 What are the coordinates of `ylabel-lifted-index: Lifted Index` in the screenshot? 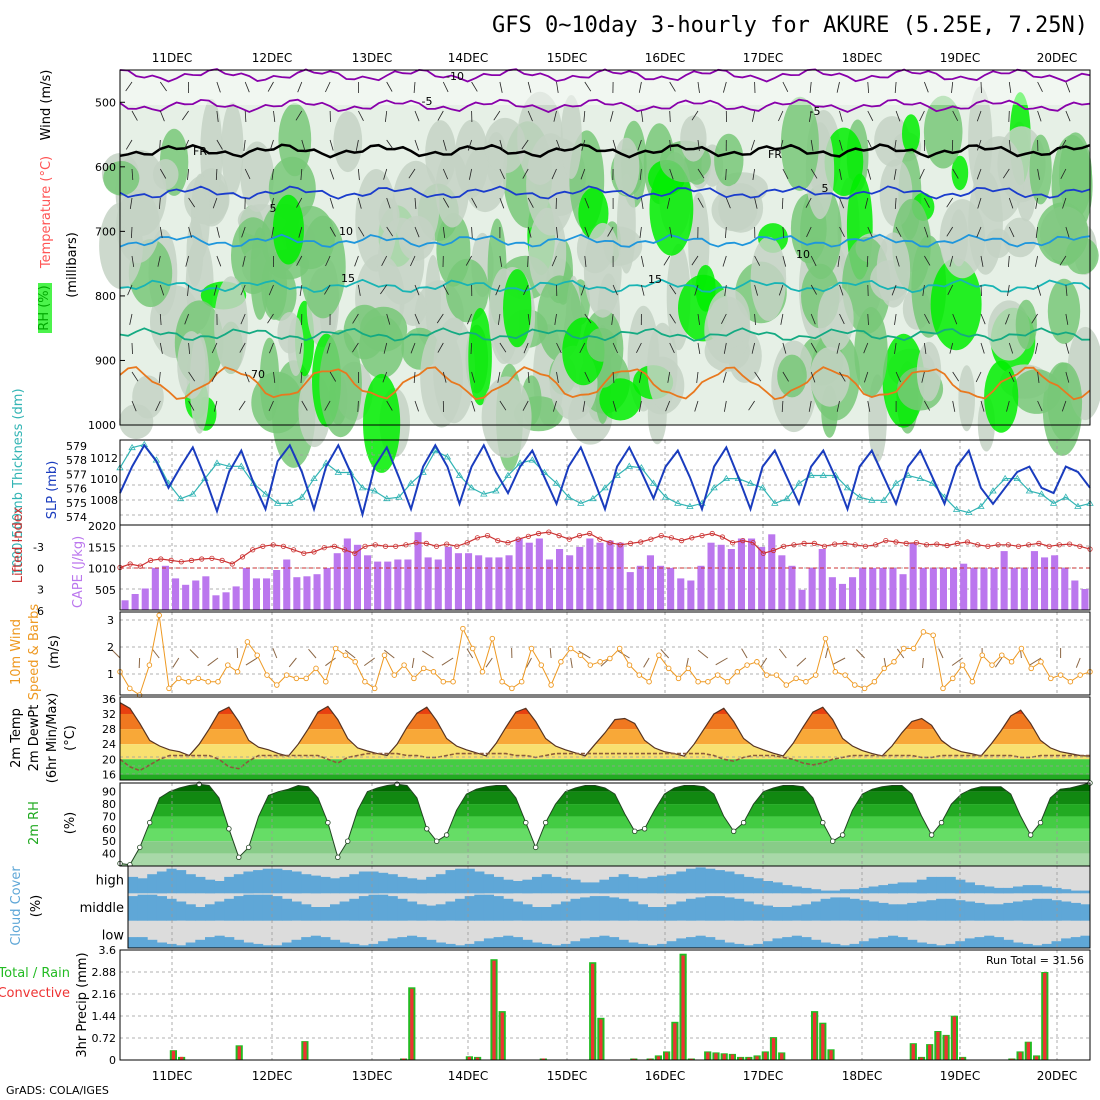 It's located at (18, 544).